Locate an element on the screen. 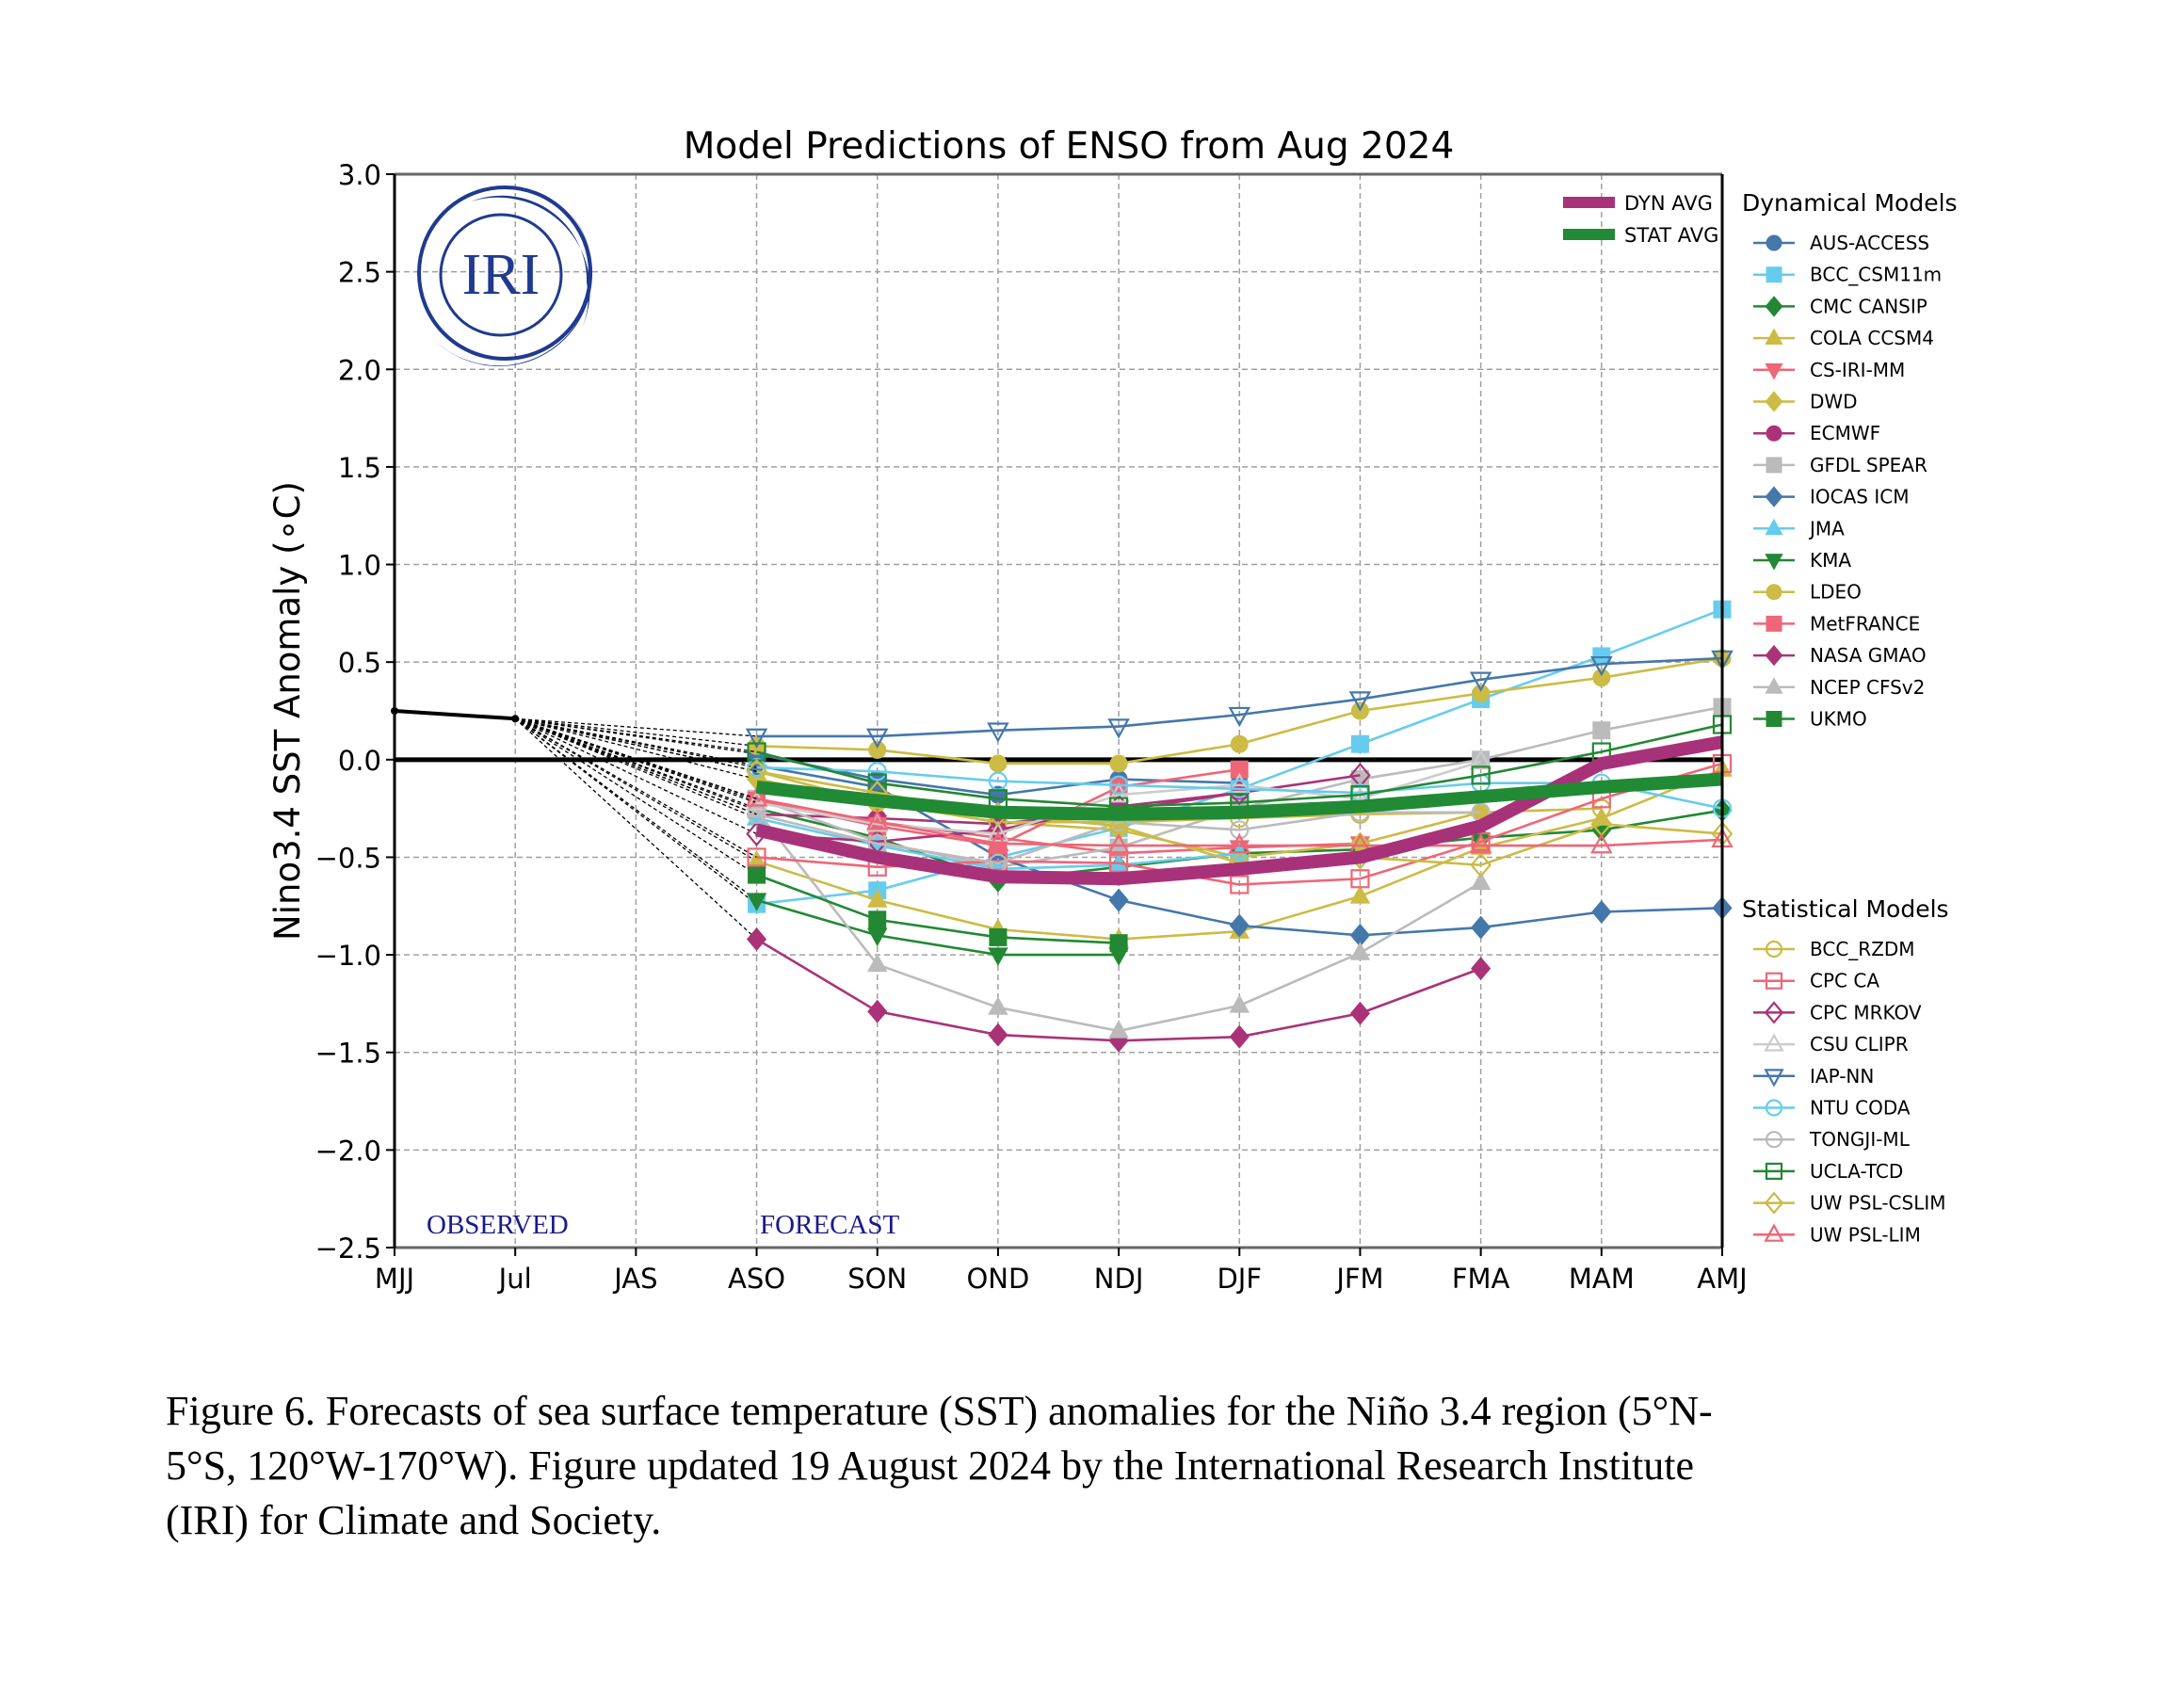 This screenshot has height=1708, width=2161. y-tick-label: −1.5 is located at coordinates (348, 1054).